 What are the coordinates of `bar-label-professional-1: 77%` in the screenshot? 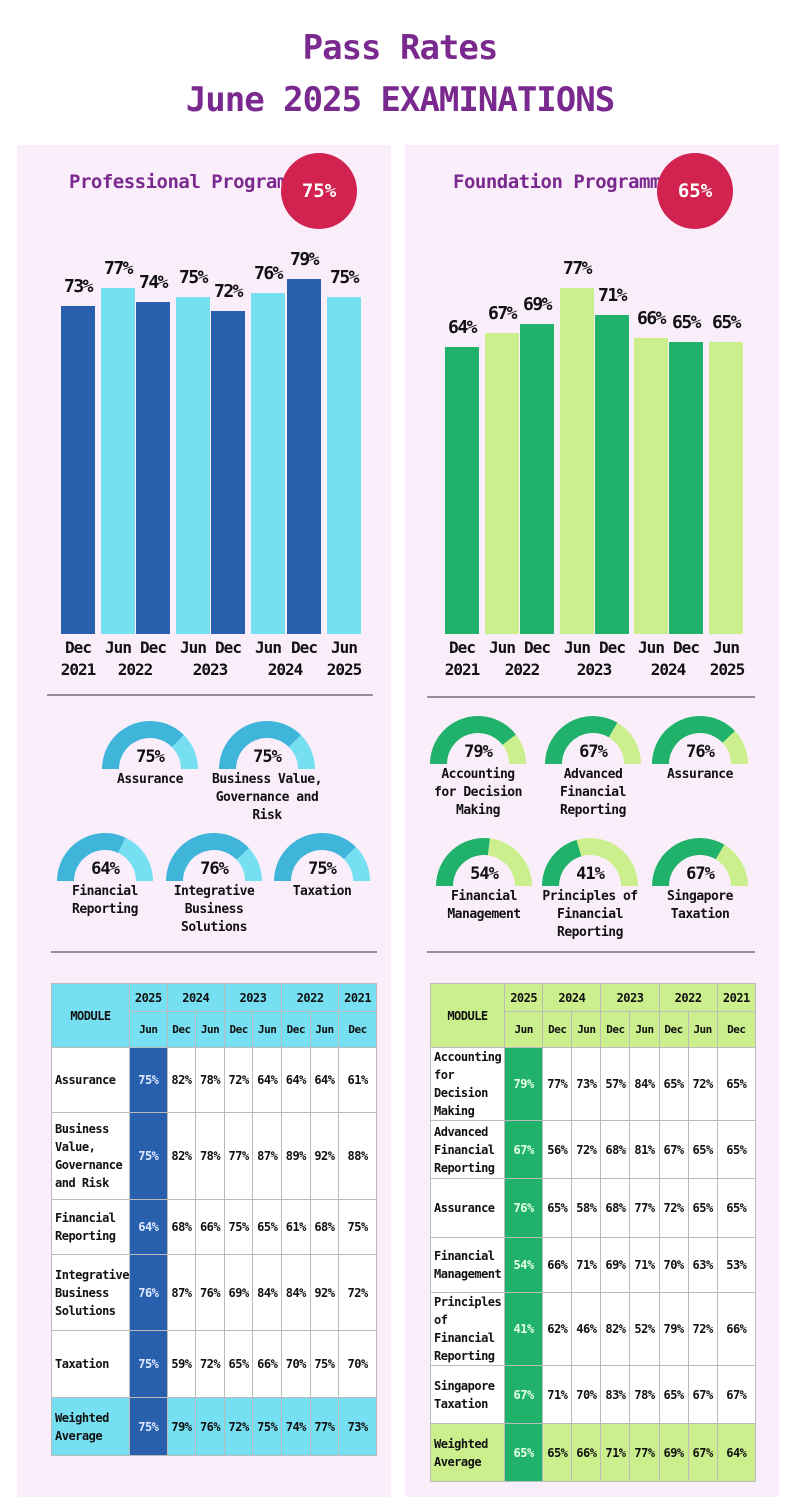 It's located at (118, 269).